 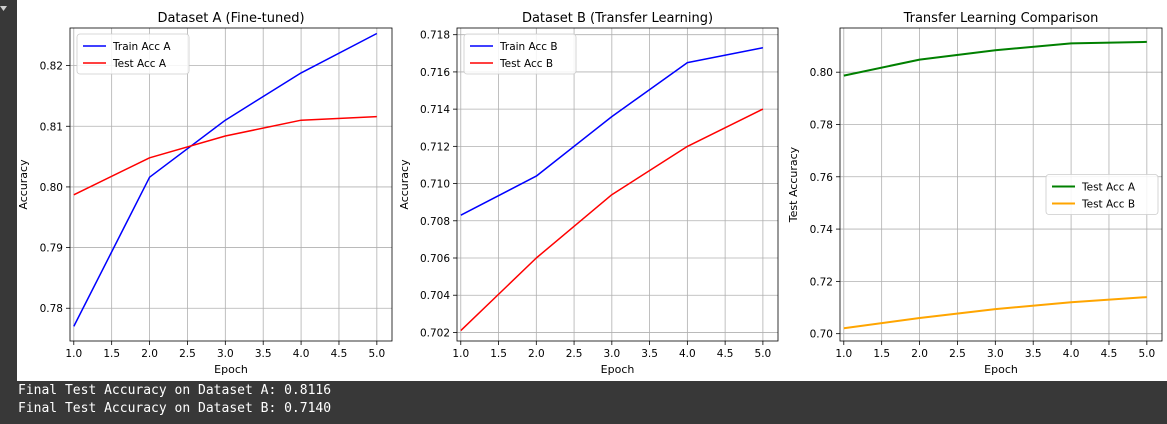 I want to click on y-tick-label: 0.76, so click(x=822, y=178).